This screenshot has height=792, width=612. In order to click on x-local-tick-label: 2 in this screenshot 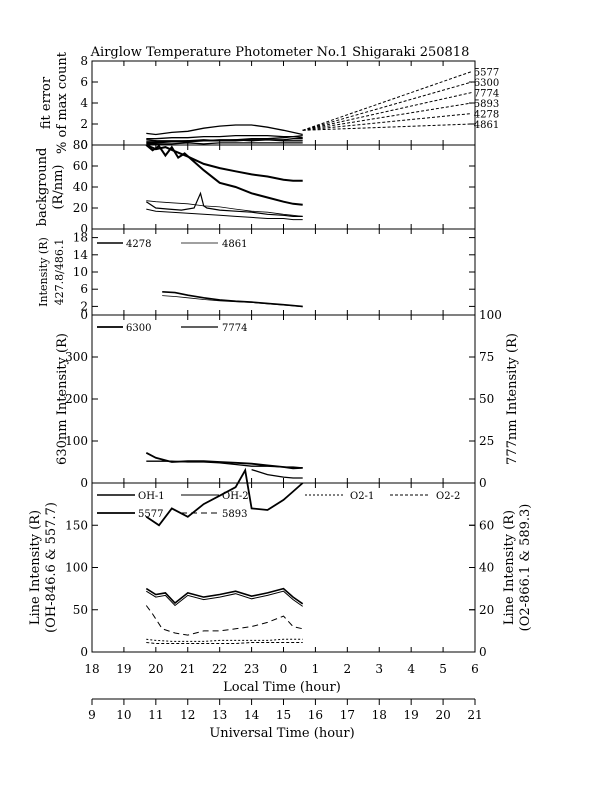, I will do `click(348, 669)`.